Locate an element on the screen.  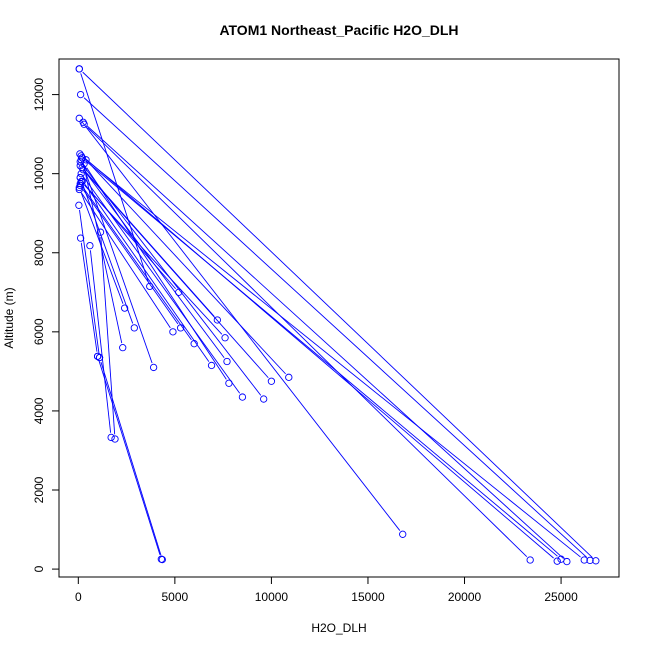
y-tick-label: 4000 is located at coordinates (39, 410).